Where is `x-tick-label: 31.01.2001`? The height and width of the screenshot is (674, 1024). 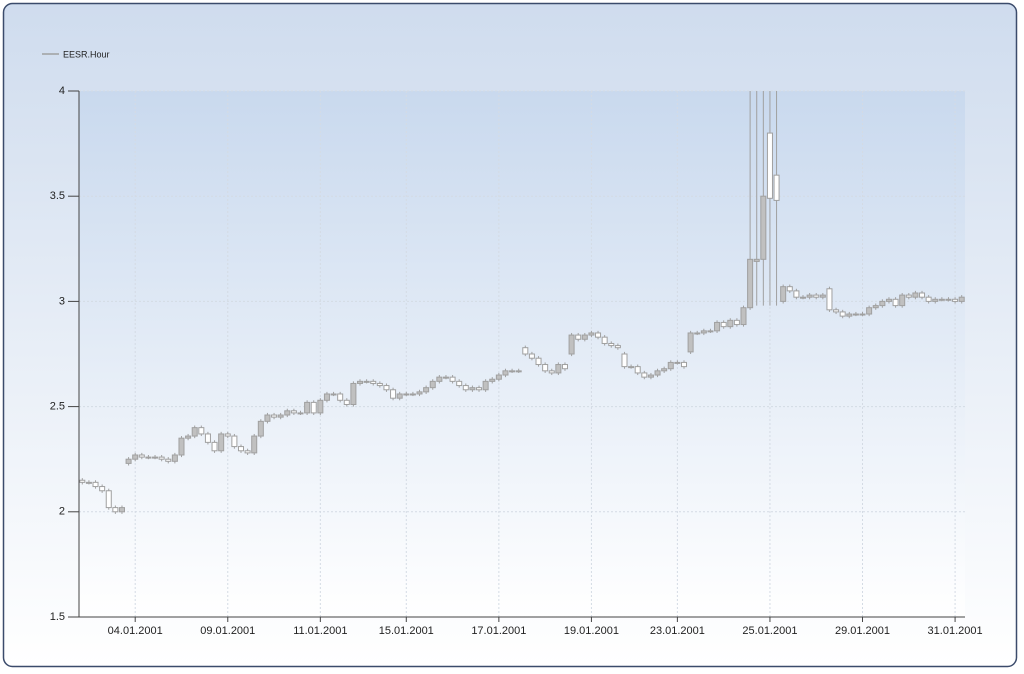 x-tick-label: 31.01.2001 is located at coordinates (955, 631).